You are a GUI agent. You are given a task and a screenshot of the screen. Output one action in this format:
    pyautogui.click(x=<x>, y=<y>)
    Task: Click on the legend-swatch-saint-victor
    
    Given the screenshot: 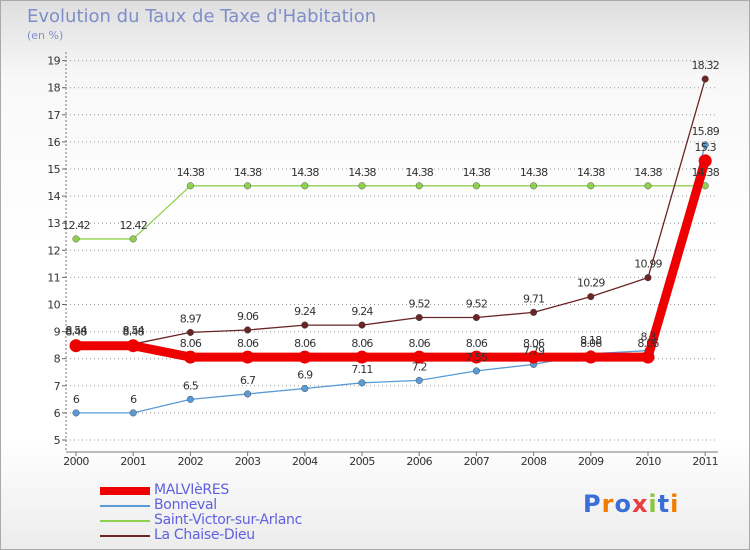 What is the action you would take?
    pyautogui.click(x=125, y=521)
    